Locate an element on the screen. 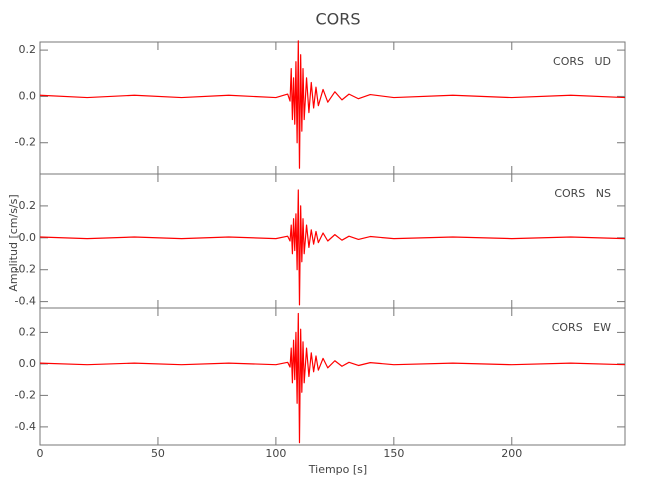 Image resolution: width=650 pixels, height=500 pixels. panel-annotation: CORS EW is located at coordinates (581, 327).